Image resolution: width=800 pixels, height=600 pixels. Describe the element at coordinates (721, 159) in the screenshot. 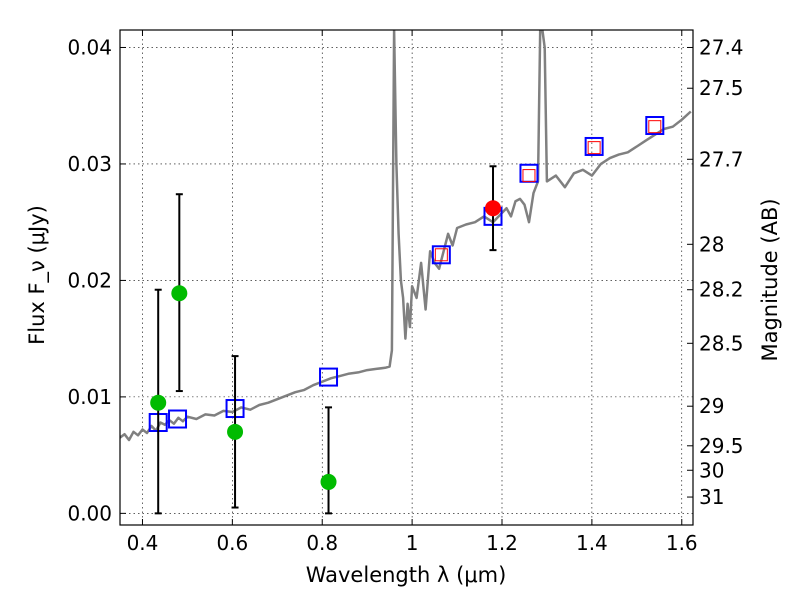

I see `mag-tick-label: 27.7` at that location.